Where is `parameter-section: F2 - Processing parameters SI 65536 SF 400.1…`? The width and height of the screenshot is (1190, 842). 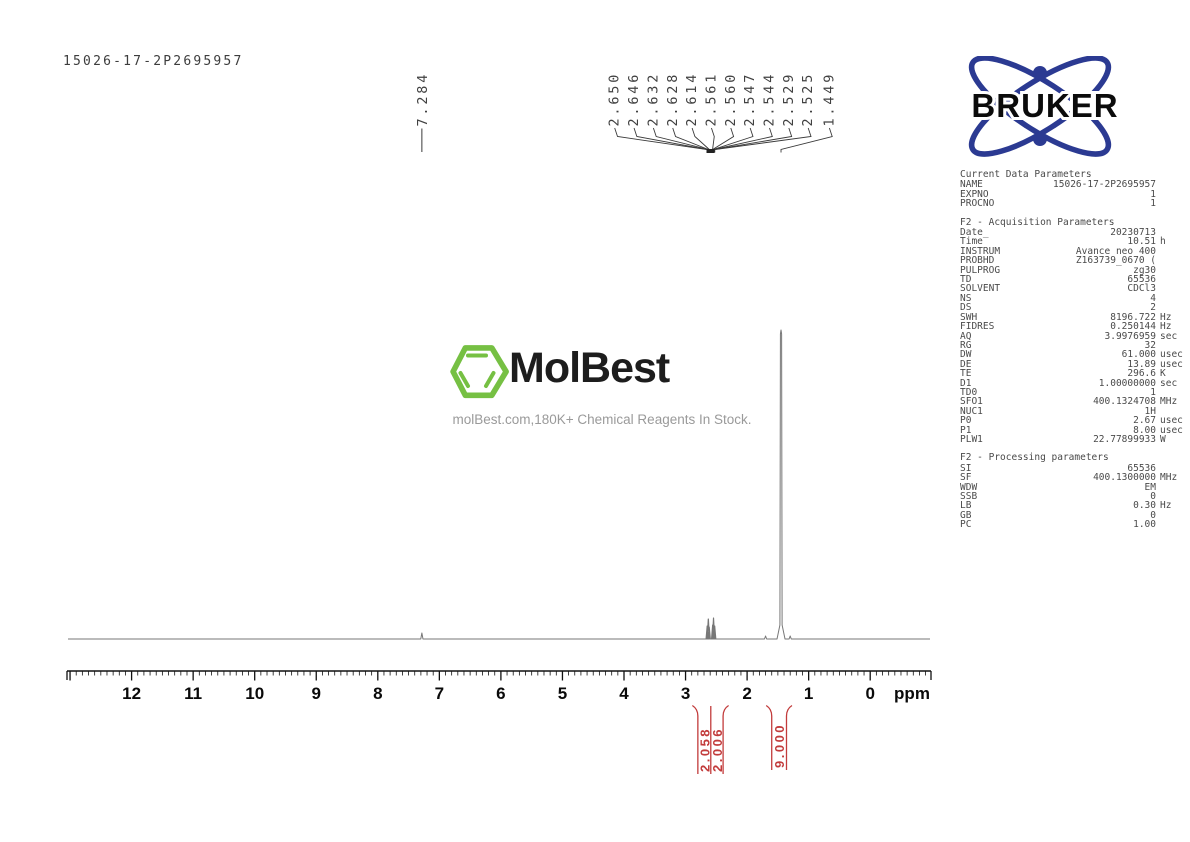
parameter-section: F2 - Processing parameters SI 65536 SF 400.1… is located at coordinates (1075, 491).